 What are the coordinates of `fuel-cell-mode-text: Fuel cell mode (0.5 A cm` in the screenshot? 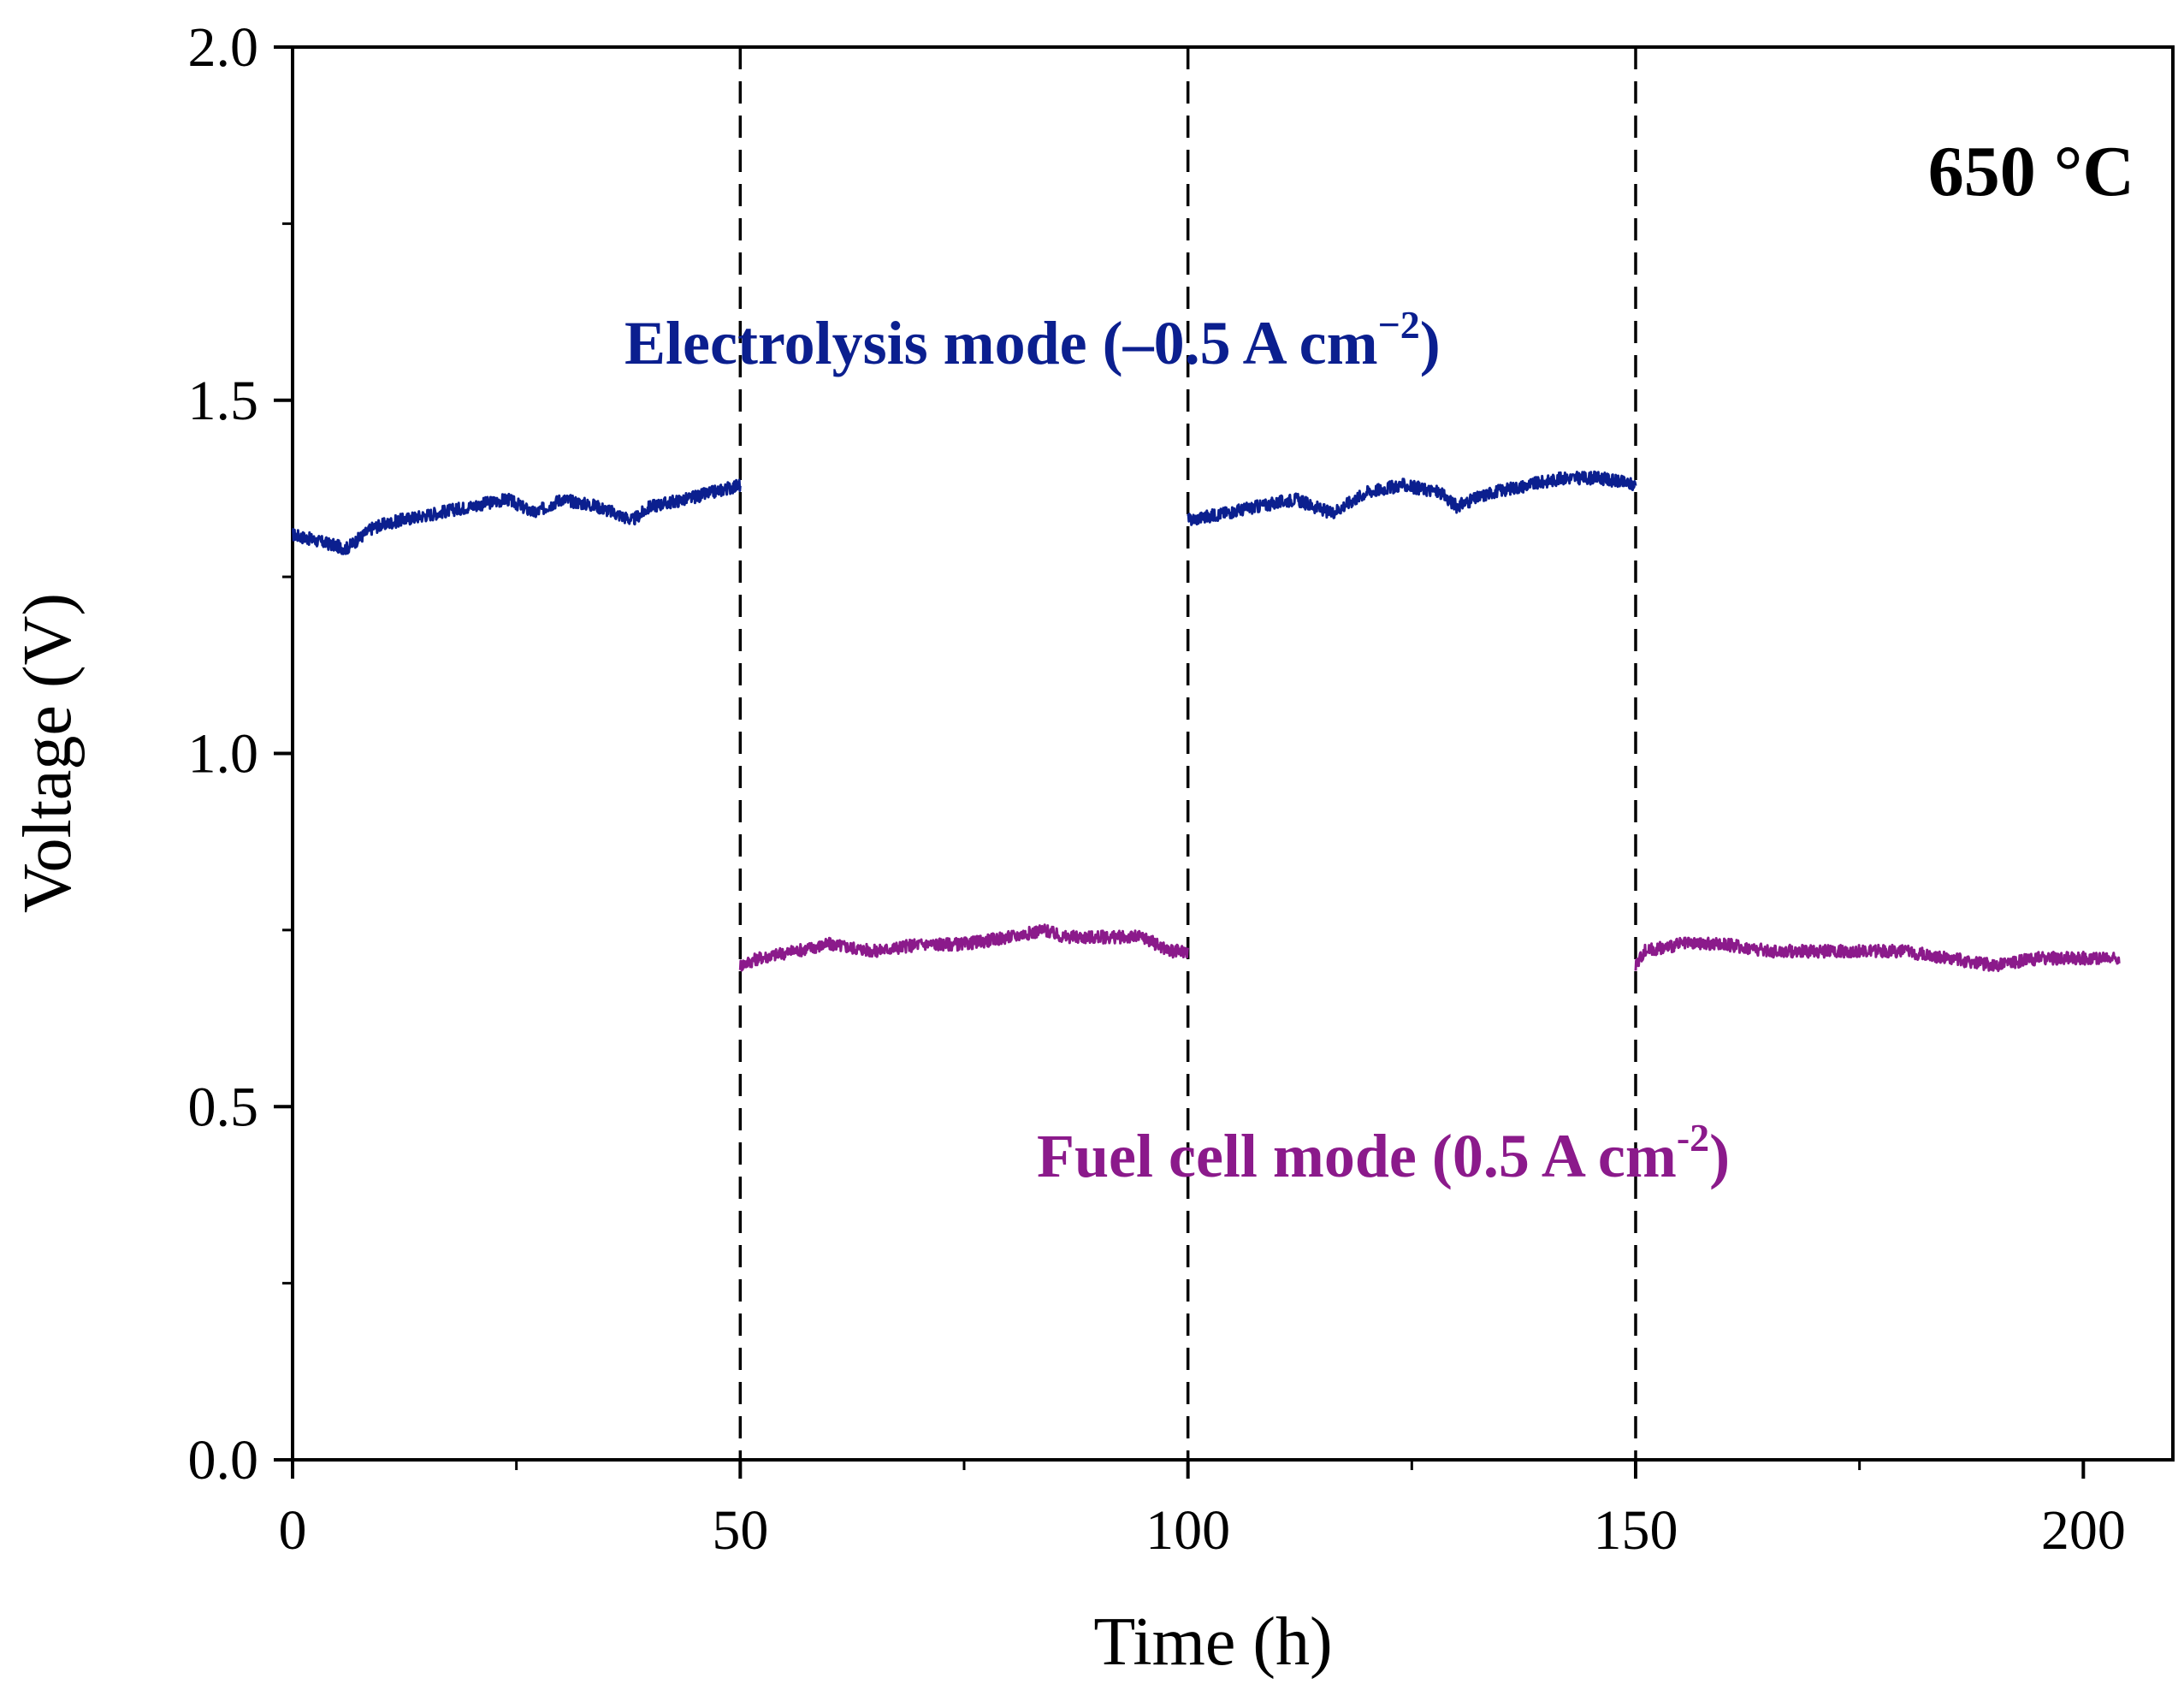 It's located at (1357, 1156).